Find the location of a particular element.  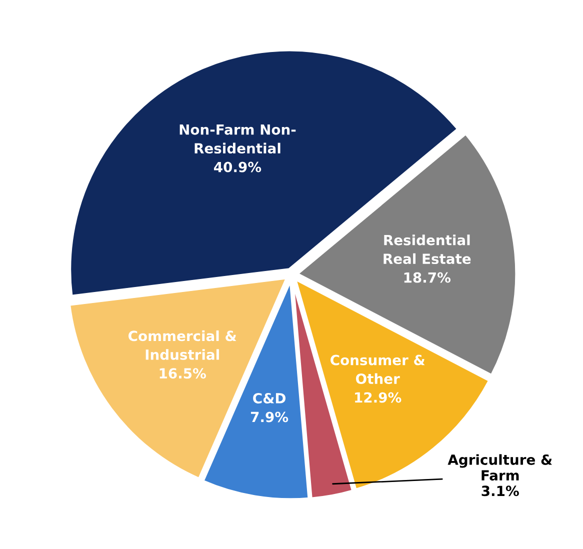

slice-label: C&D is located at coordinates (269, 398).